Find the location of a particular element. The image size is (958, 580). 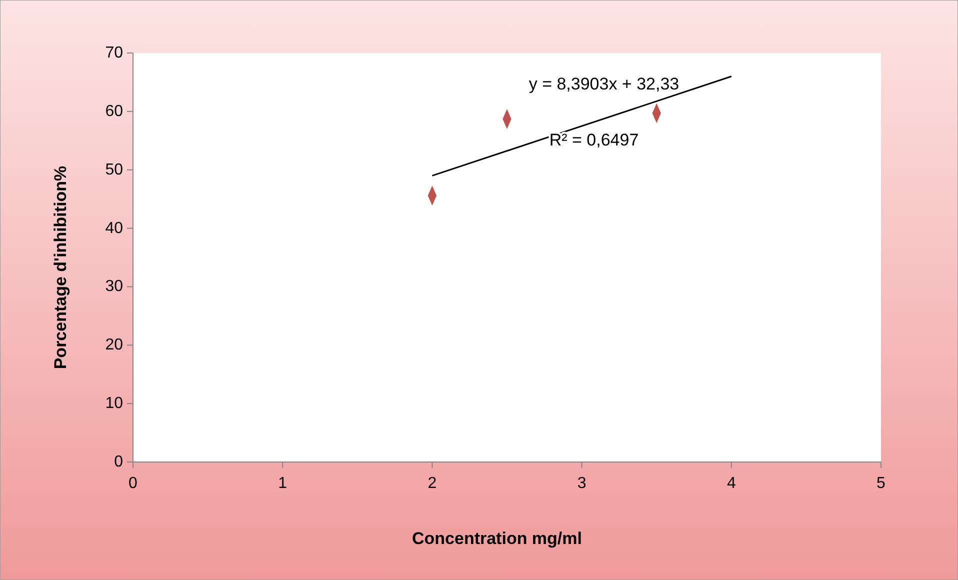

annotation: y = 8,3903x + 32,33 is located at coordinates (604, 84).